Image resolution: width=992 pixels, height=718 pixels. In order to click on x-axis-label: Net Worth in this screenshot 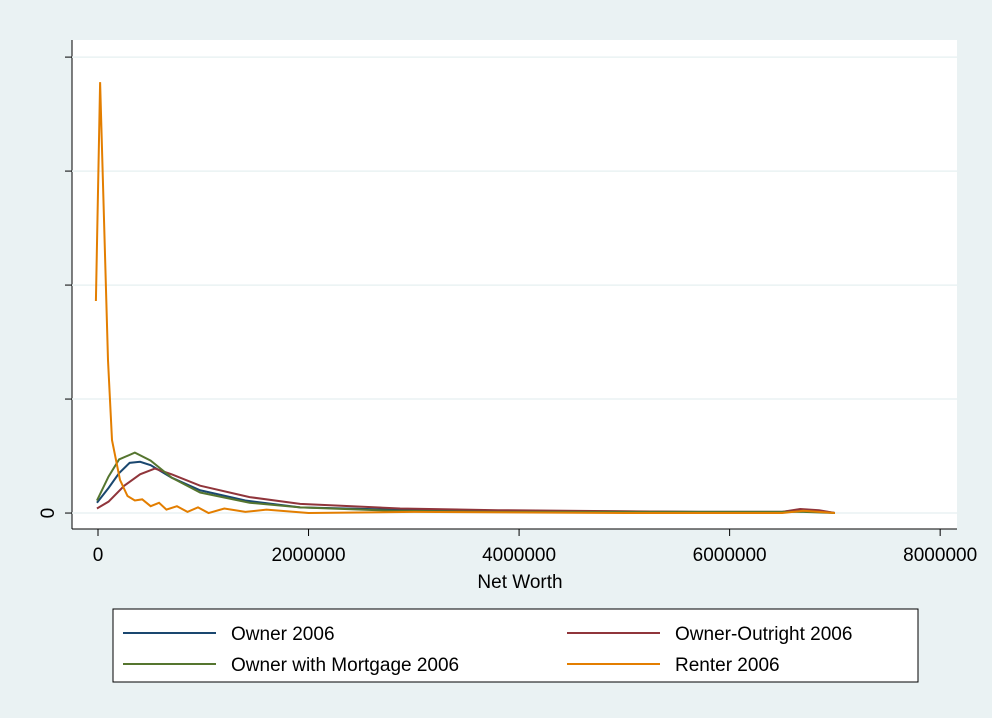, I will do `click(519, 582)`.